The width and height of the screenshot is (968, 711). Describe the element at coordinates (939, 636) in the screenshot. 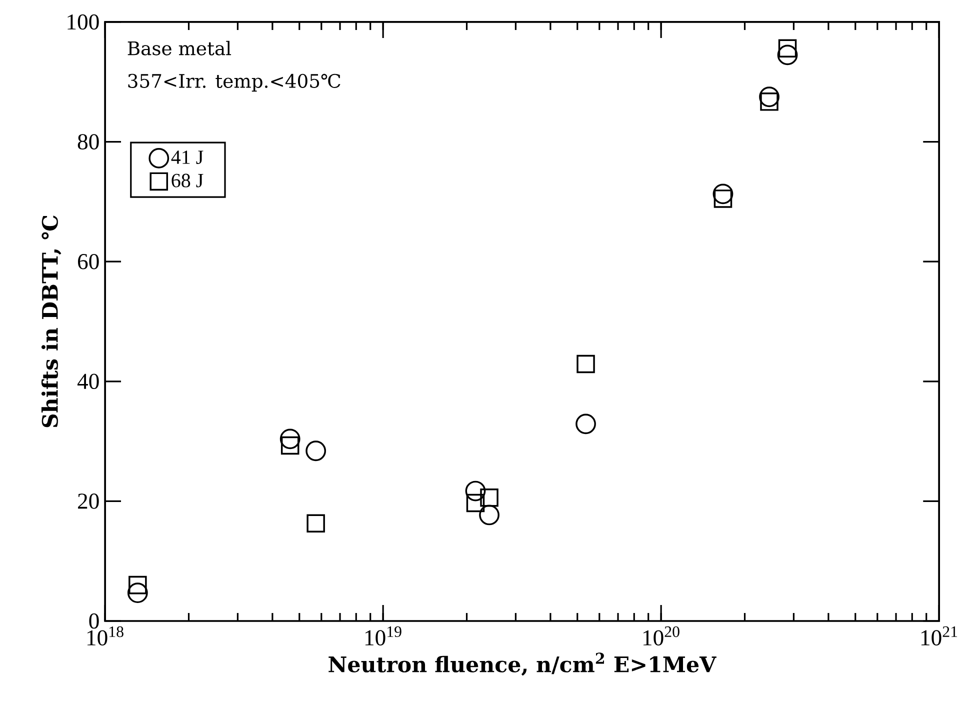

I see `x-tick-label: 10$^{21}$` at that location.